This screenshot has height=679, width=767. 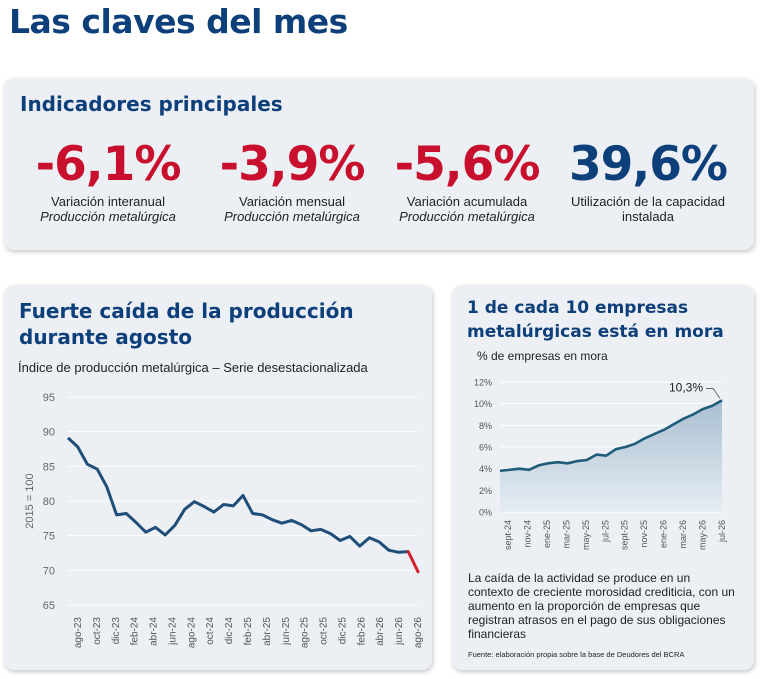 What do you see at coordinates (267, 631) in the screenshot?
I see `x-tick-label: abr-25` at bounding box center [267, 631].